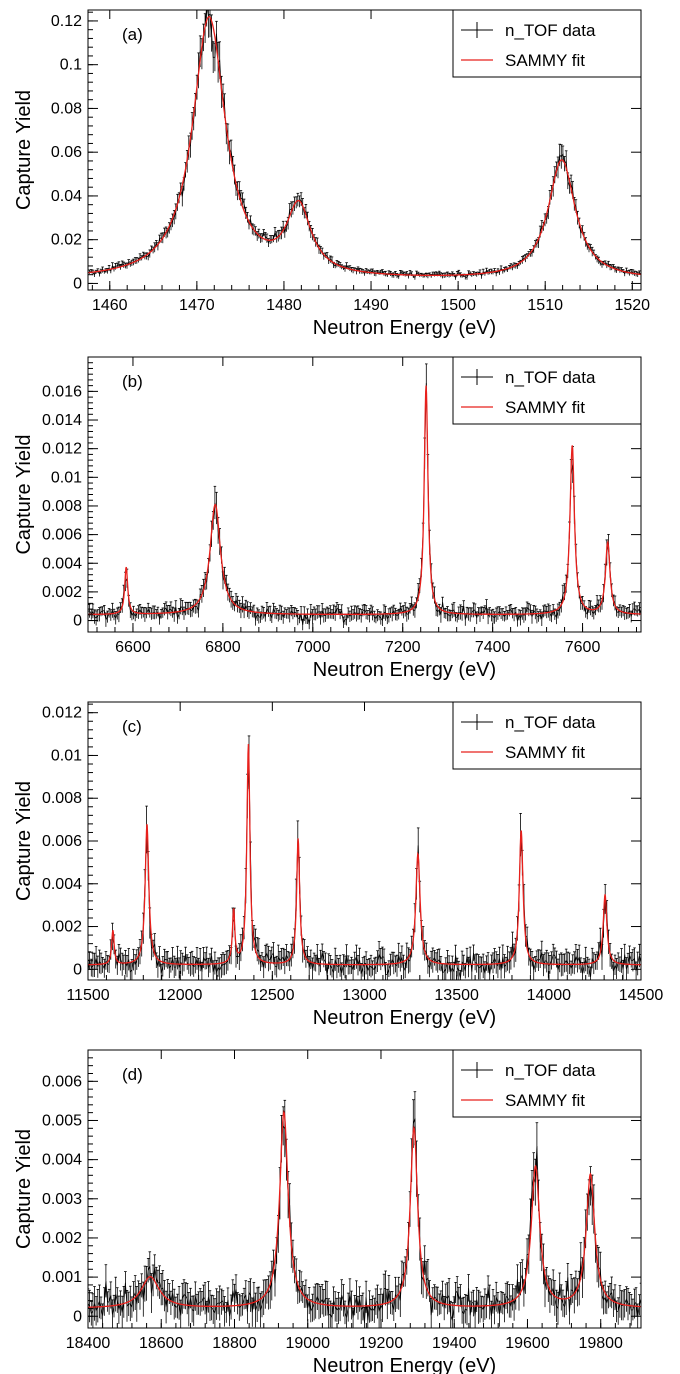 This screenshot has height=1374, width=680. I want to click on x-tick-label: 6800, so click(223, 647).